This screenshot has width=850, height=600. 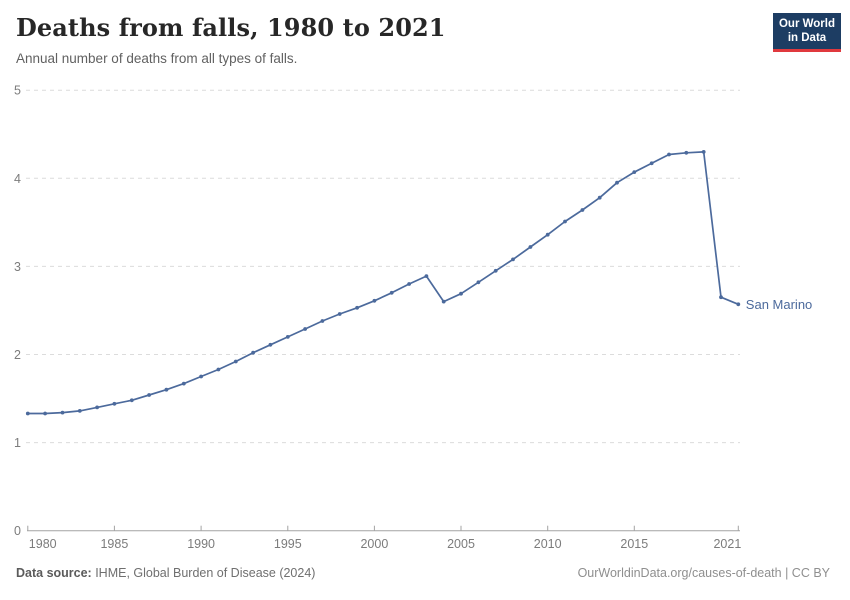 I want to click on x-axis-tick-label: 2000, so click(x=374, y=544).